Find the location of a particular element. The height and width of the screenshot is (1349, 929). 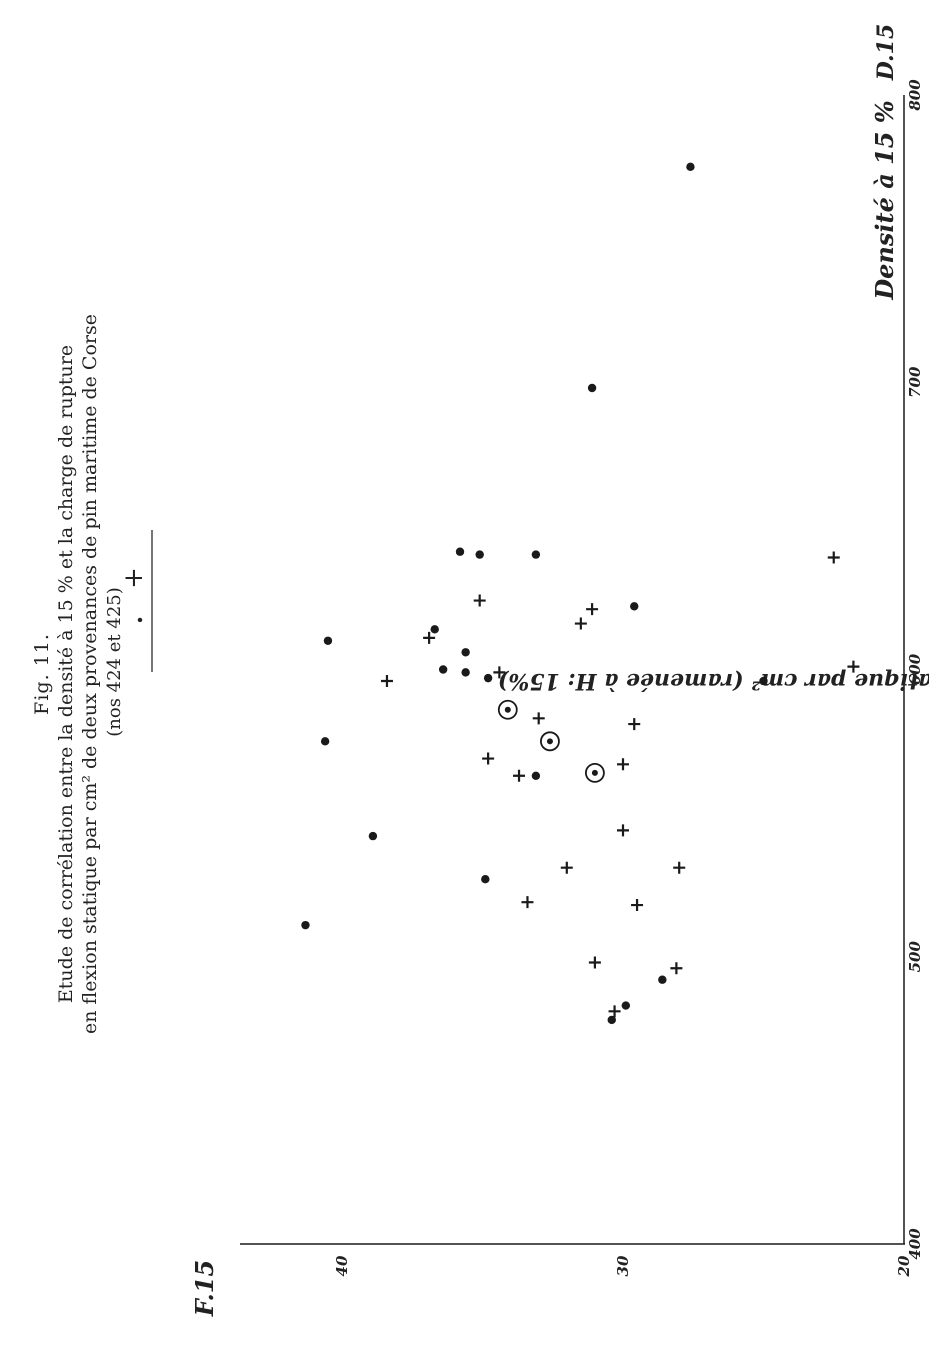

x-tick-label: 800 is located at coordinates (915, 95).